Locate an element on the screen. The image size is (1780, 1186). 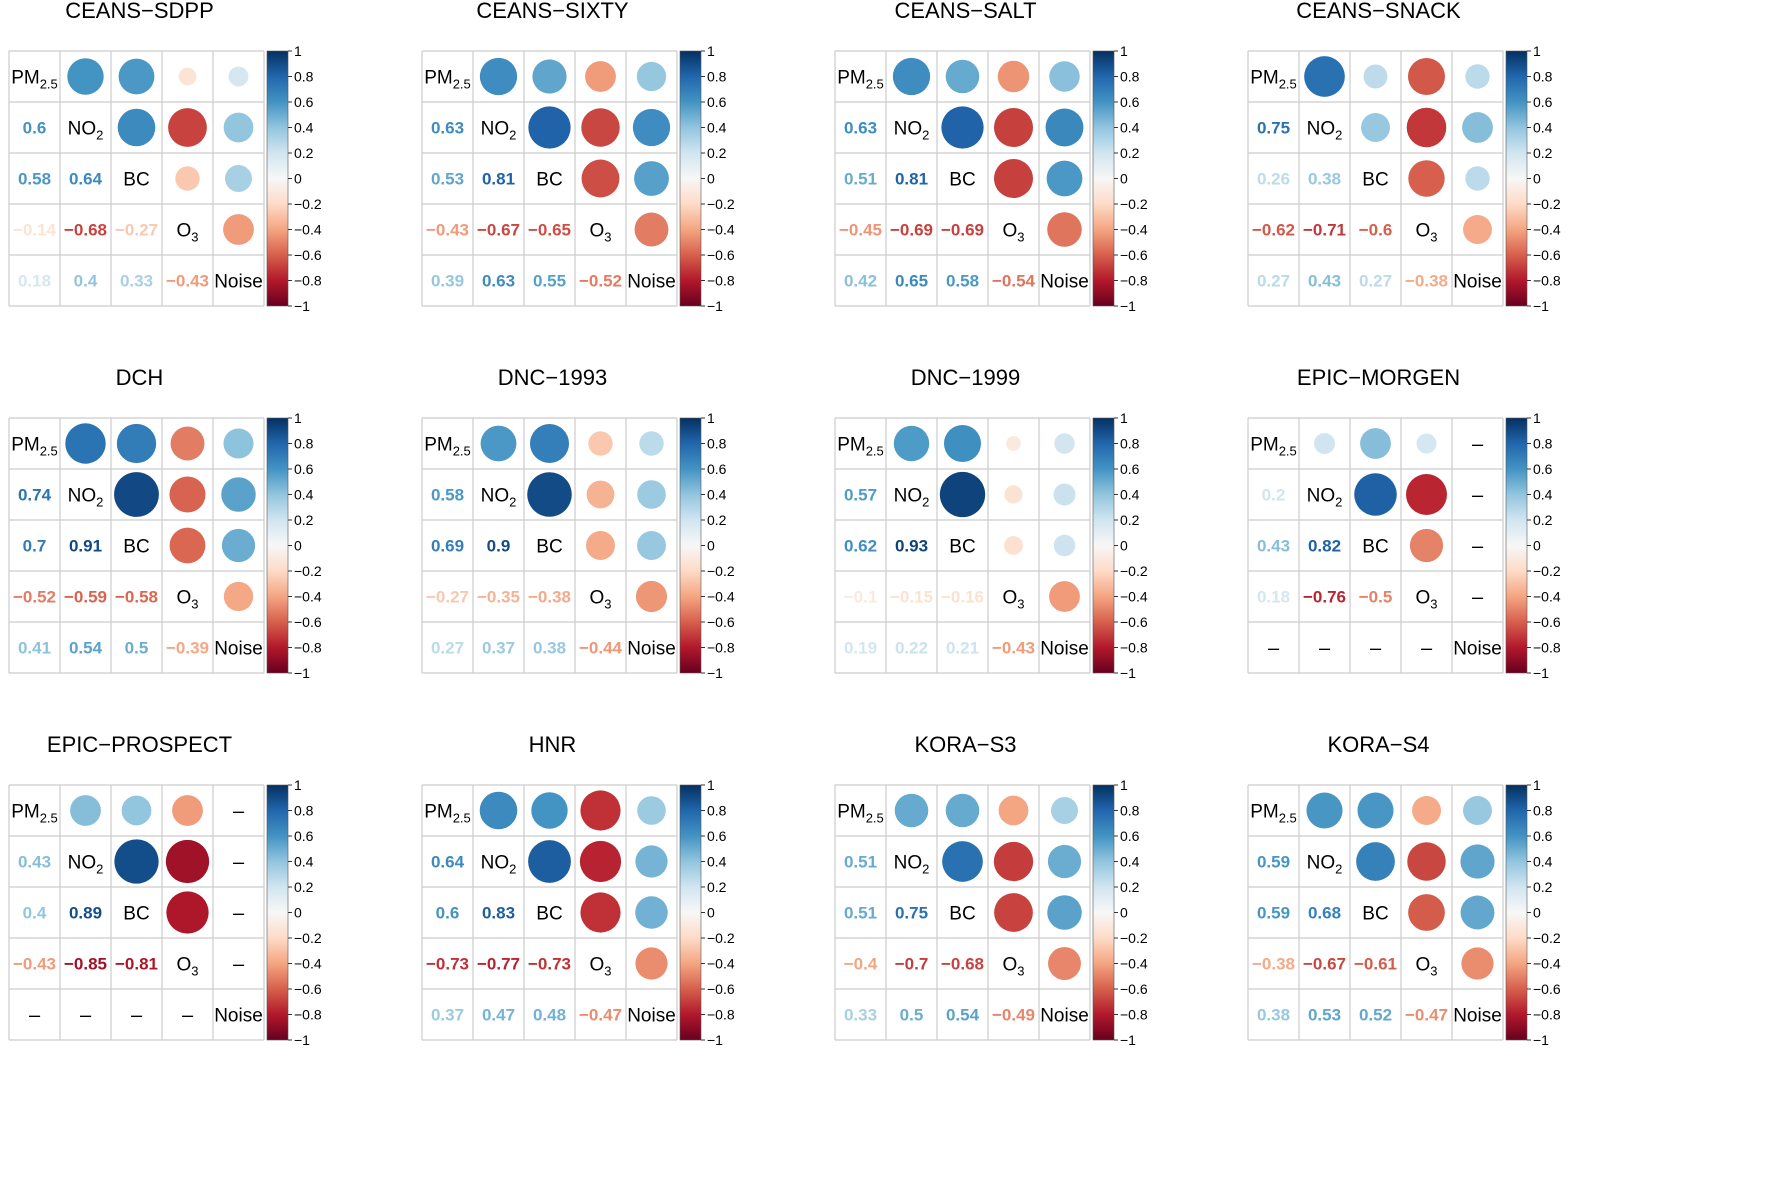
correlation-value: −0.35 is located at coordinates (498, 597).